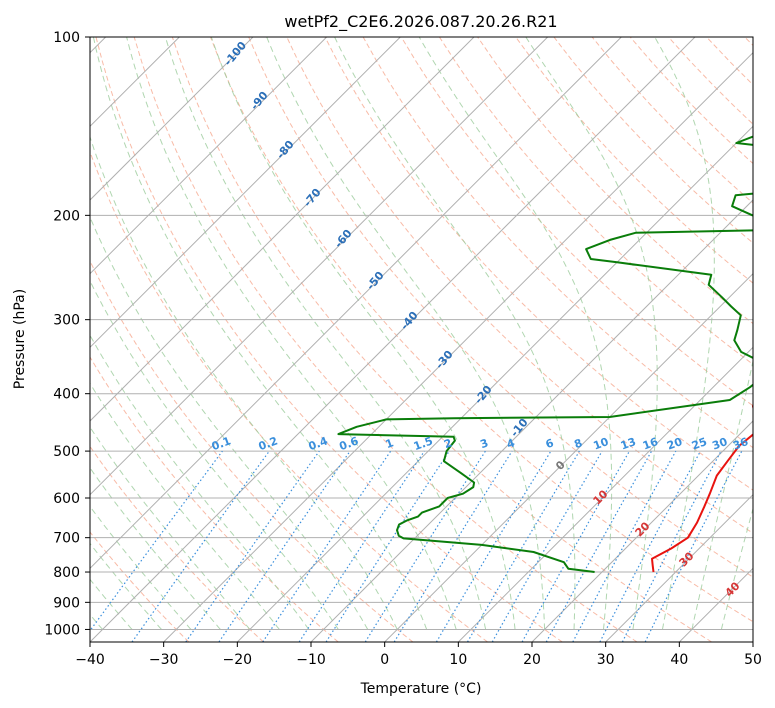  I want to click on x-tick-label: 30, so click(606, 660).